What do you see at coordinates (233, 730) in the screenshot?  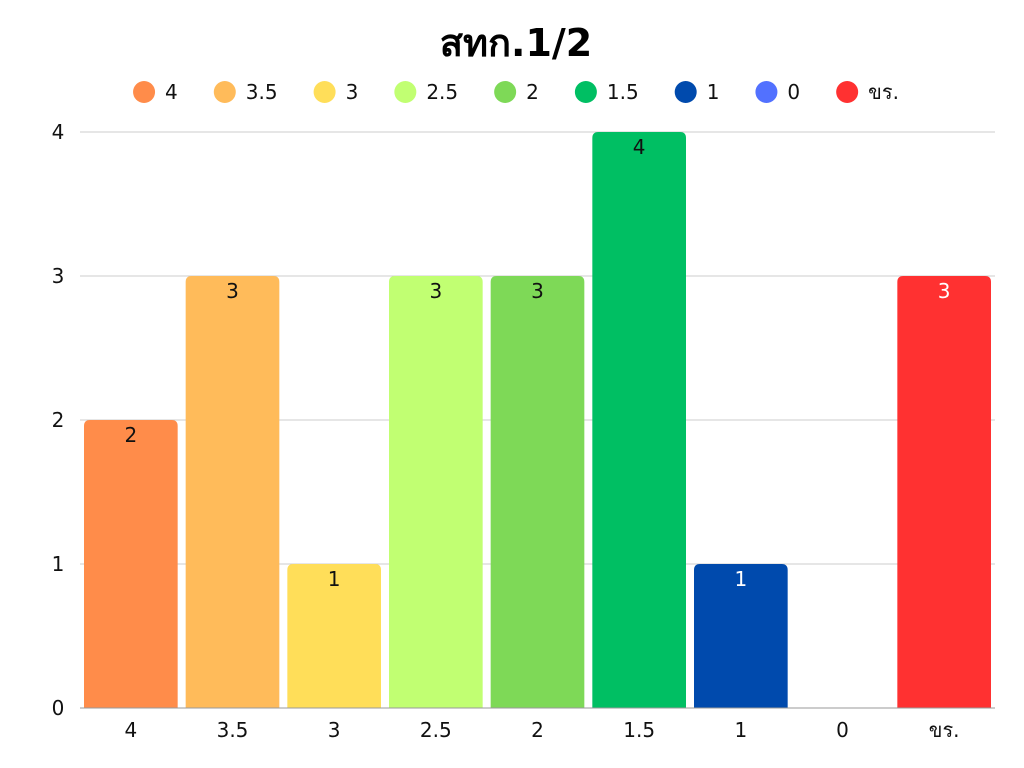 I see `x-tick-label: 3.5` at bounding box center [233, 730].